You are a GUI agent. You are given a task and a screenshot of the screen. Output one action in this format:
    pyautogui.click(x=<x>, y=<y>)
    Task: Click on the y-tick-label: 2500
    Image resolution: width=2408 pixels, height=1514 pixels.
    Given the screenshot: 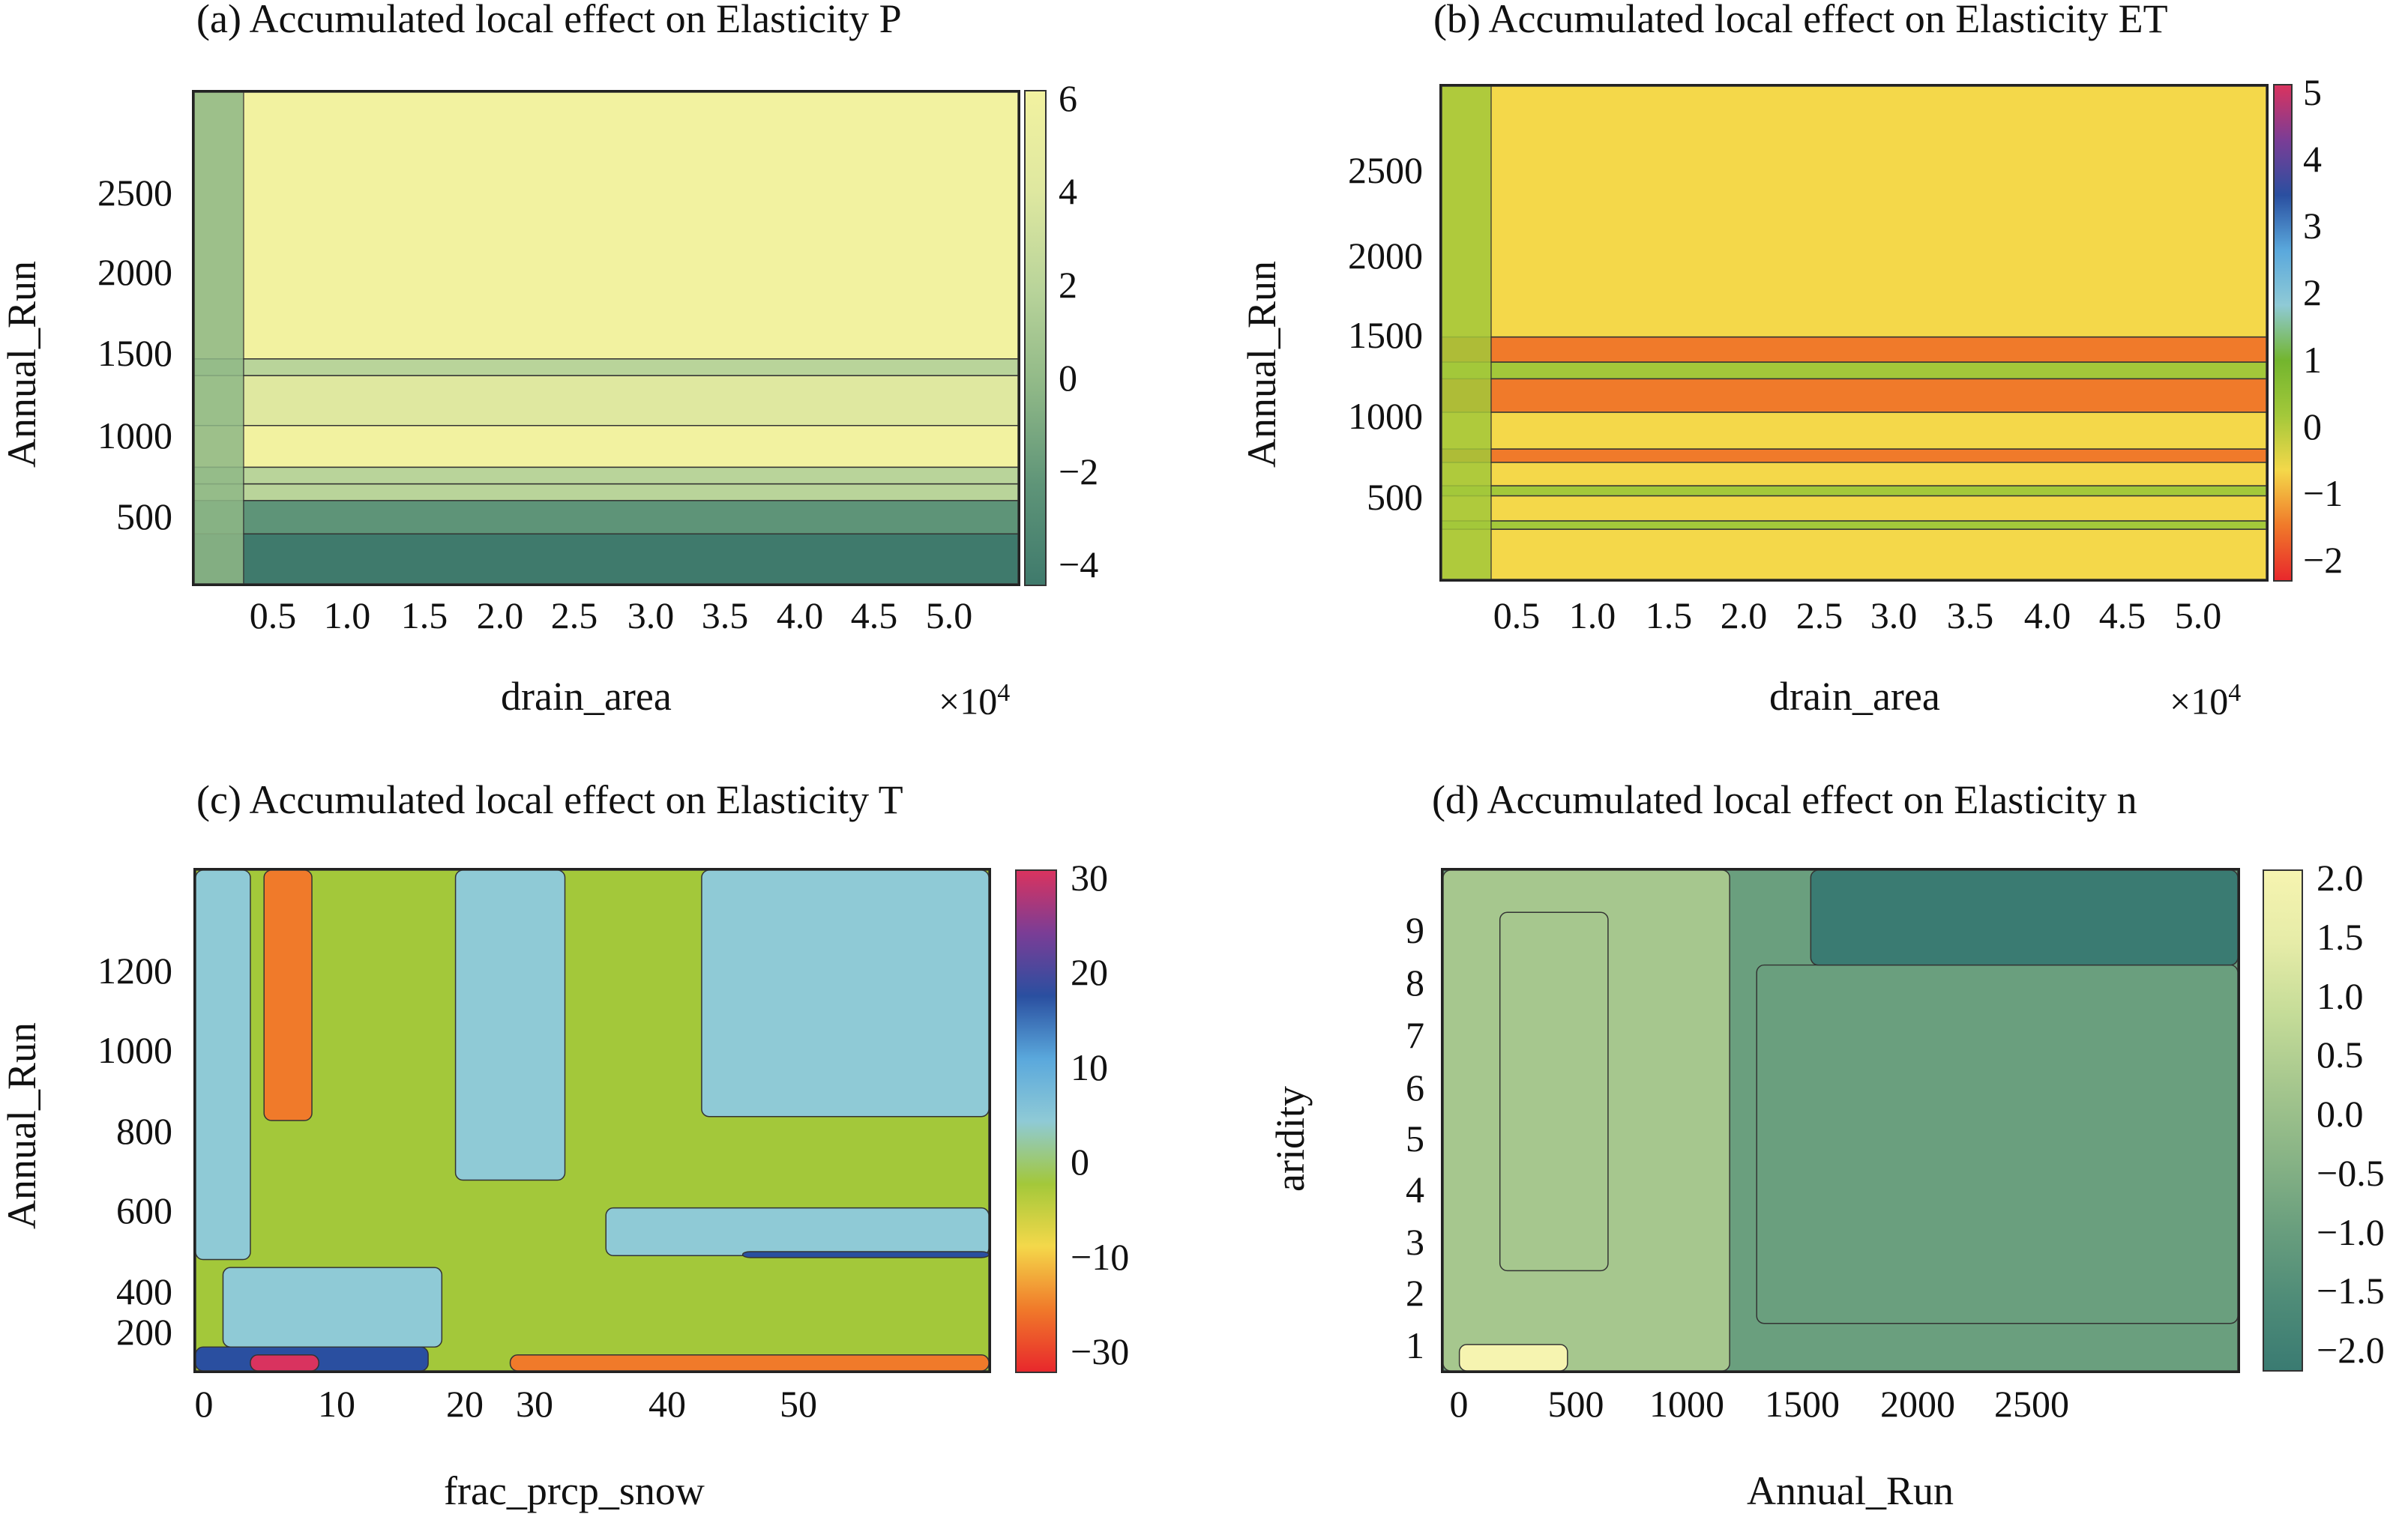 What is the action you would take?
    pyautogui.click(x=134, y=193)
    